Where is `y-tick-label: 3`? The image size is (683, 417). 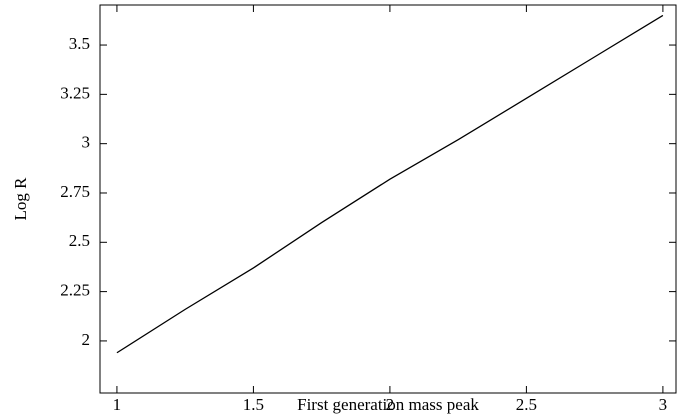
y-tick-label: 3 is located at coordinates (86, 142).